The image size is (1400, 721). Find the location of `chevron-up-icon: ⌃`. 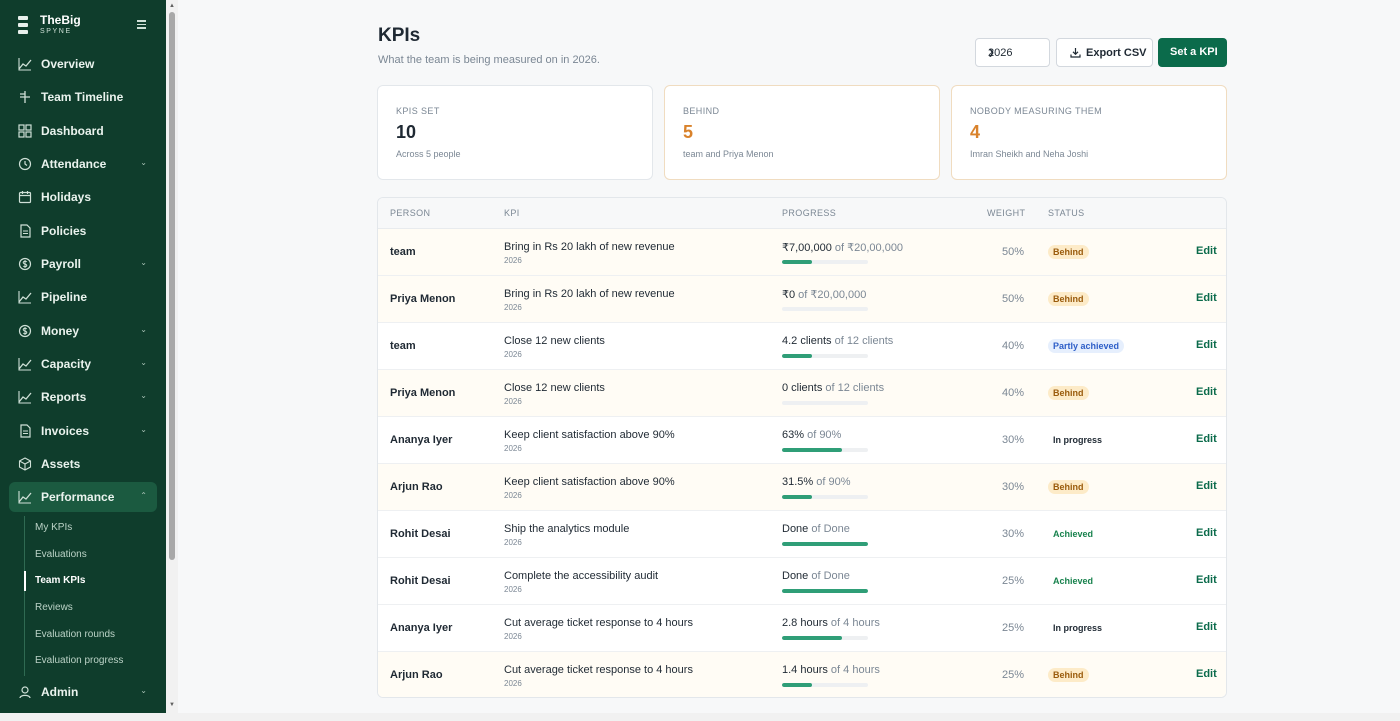

chevron-up-icon: ⌃ is located at coordinates (143, 495).